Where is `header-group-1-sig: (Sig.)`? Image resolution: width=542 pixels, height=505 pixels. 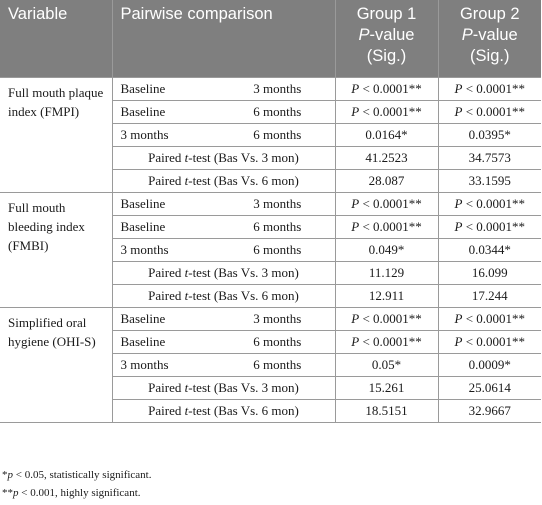 header-group-1-sig: (Sig.) is located at coordinates (386, 56).